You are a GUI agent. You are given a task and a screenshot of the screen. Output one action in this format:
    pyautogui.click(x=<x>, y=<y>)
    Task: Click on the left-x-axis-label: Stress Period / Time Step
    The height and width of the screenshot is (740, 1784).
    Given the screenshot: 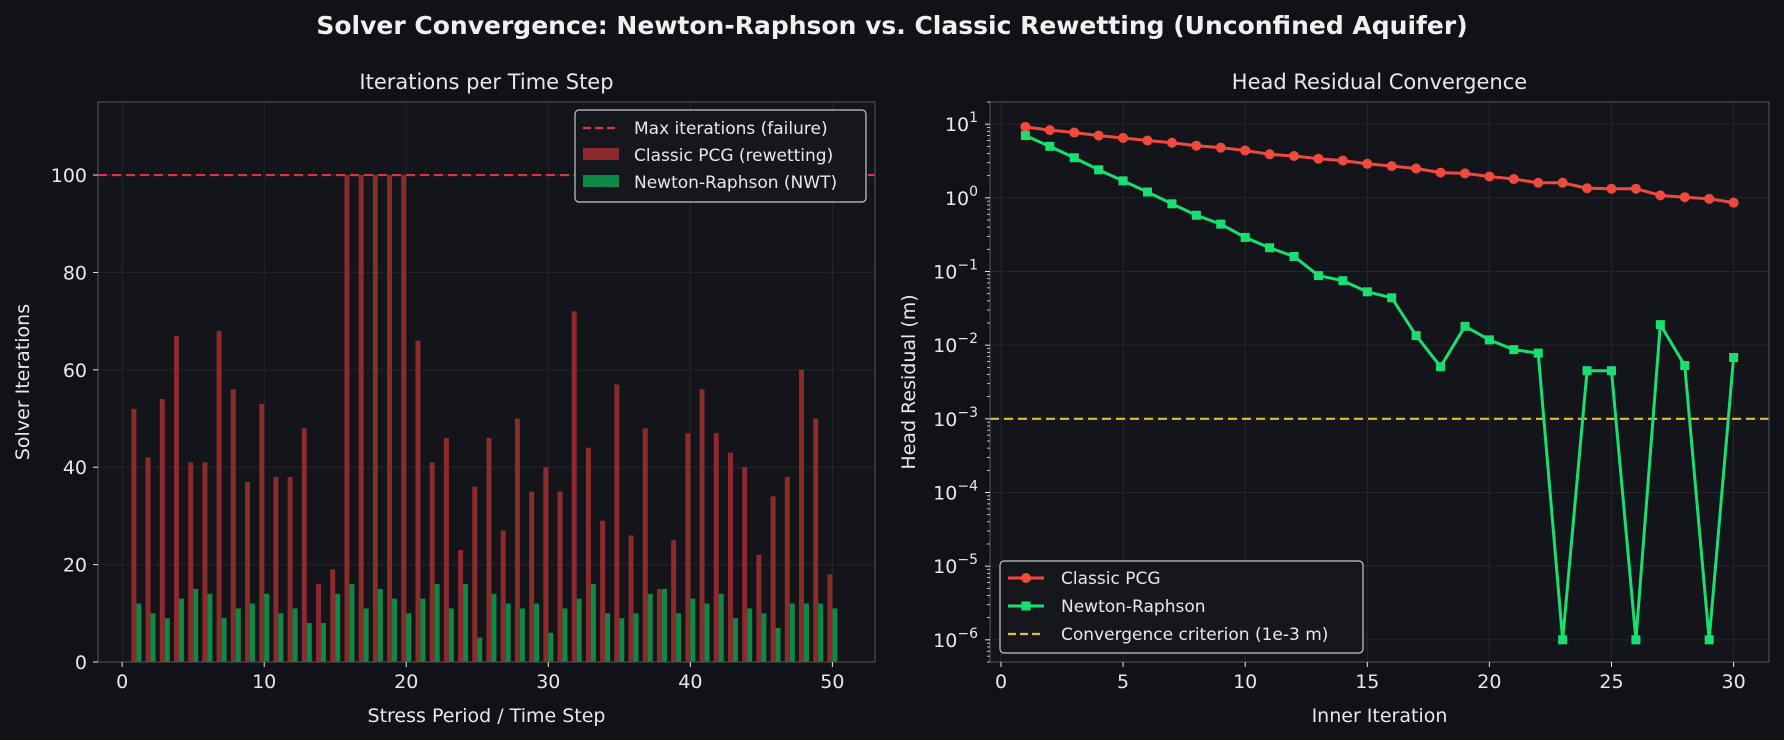 What is the action you would take?
    pyautogui.click(x=487, y=716)
    